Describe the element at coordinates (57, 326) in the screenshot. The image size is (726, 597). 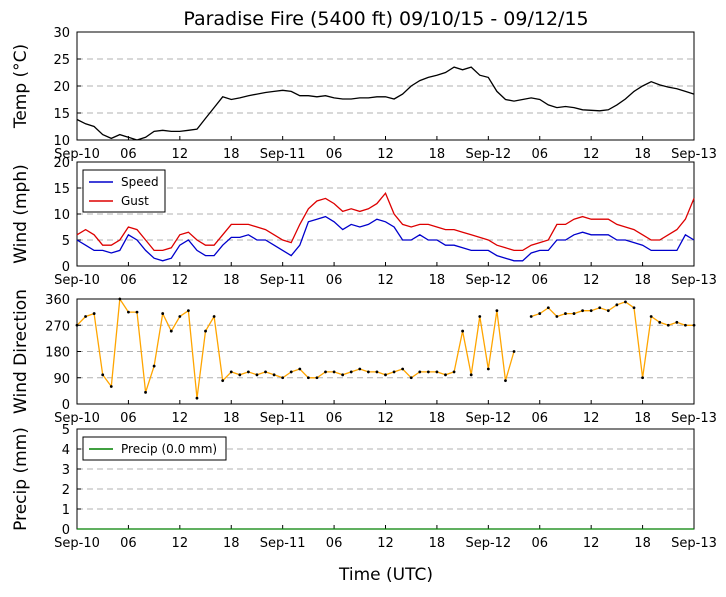
I see `y-tick-label: 270` at that location.